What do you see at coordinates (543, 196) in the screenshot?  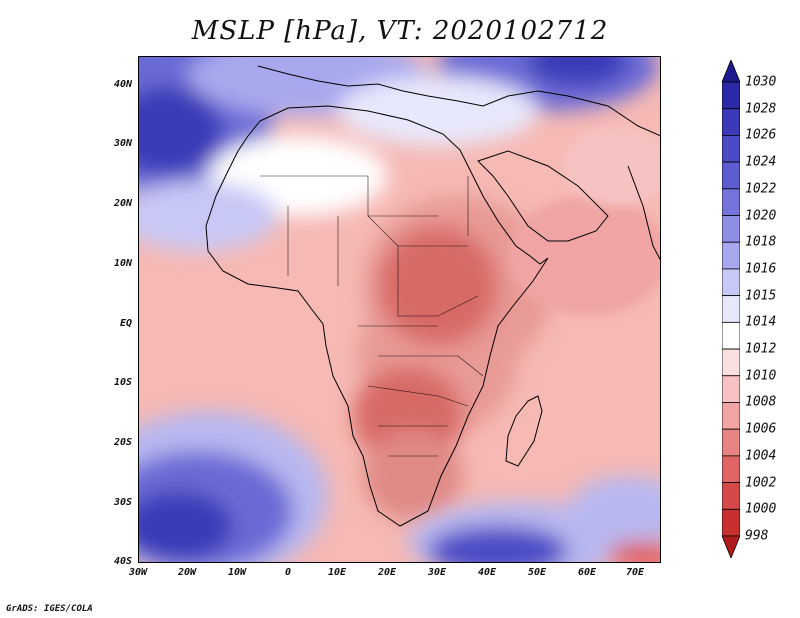 I see `arabia-coastline` at bounding box center [543, 196].